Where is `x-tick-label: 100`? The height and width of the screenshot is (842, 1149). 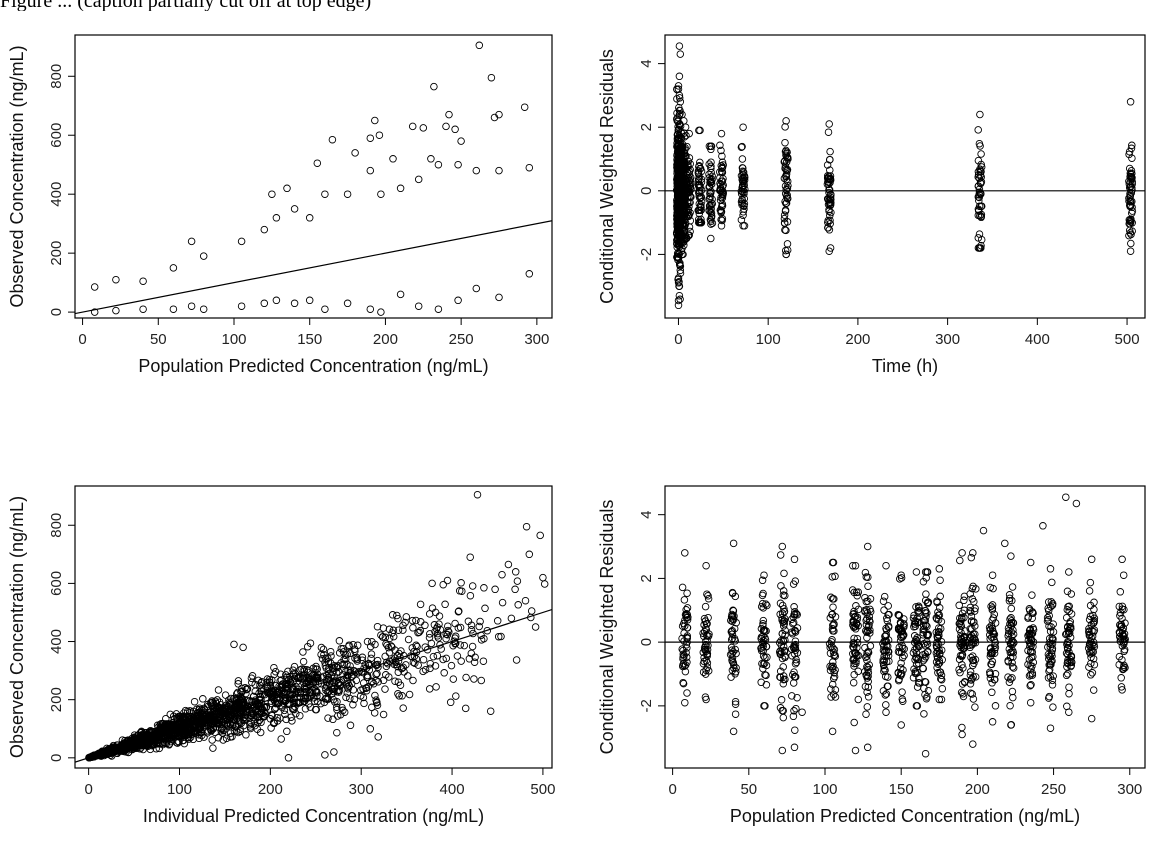
x-tick-label: 100 is located at coordinates (179, 789).